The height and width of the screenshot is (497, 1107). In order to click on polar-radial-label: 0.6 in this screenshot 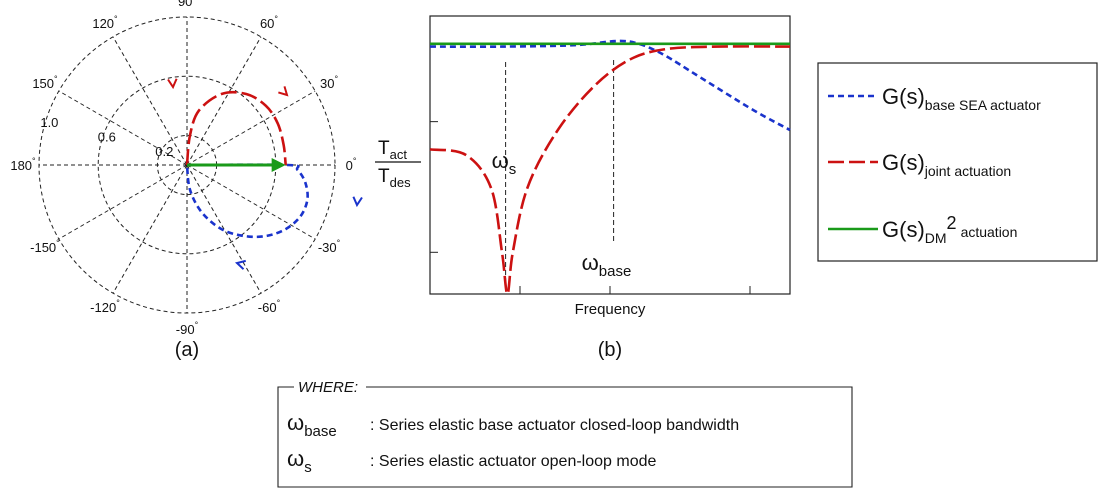, I will do `click(107, 137)`.